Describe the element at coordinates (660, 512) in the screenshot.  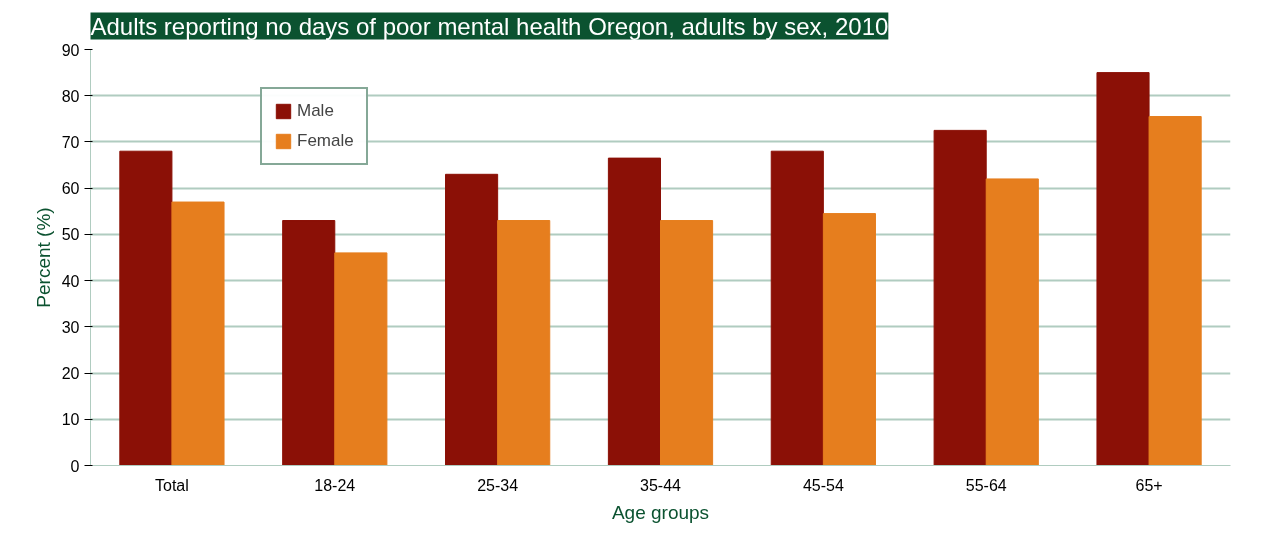
I see `x-axis-title: Age groups` at that location.